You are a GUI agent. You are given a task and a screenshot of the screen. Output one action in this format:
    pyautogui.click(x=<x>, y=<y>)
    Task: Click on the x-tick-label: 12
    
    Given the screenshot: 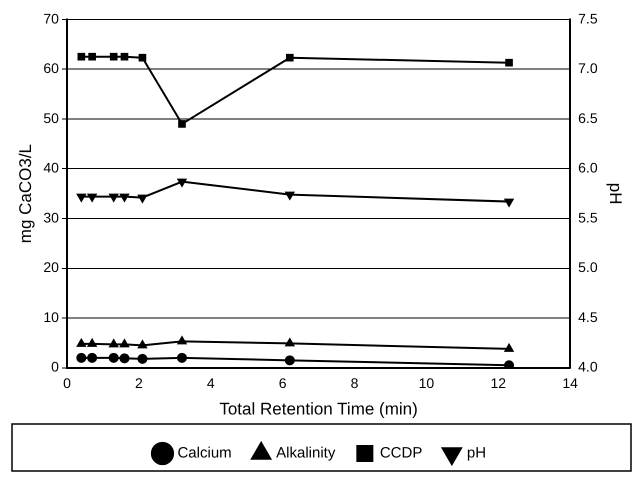 What is the action you would take?
    pyautogui.click(x=498, y=383)
    